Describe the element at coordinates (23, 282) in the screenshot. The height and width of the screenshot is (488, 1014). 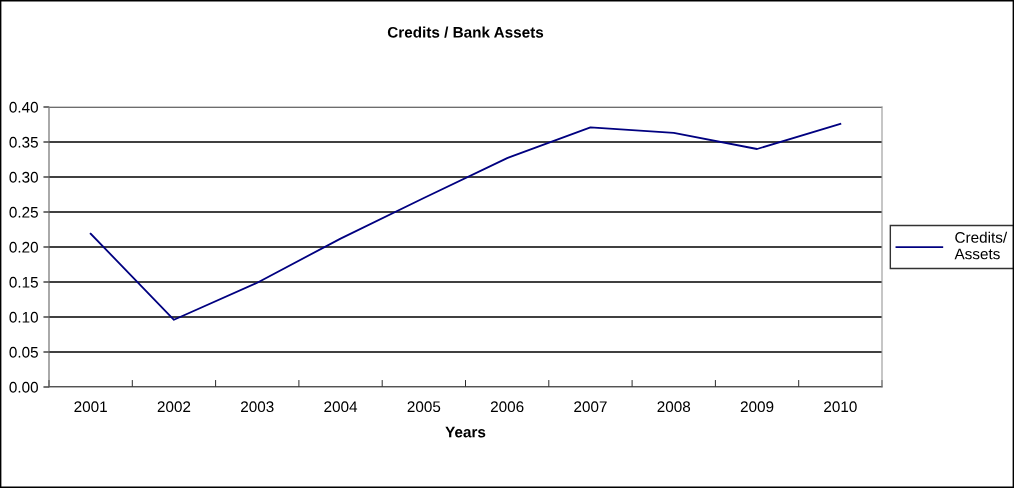
I see `y-tick-label: 0.15` at that location.